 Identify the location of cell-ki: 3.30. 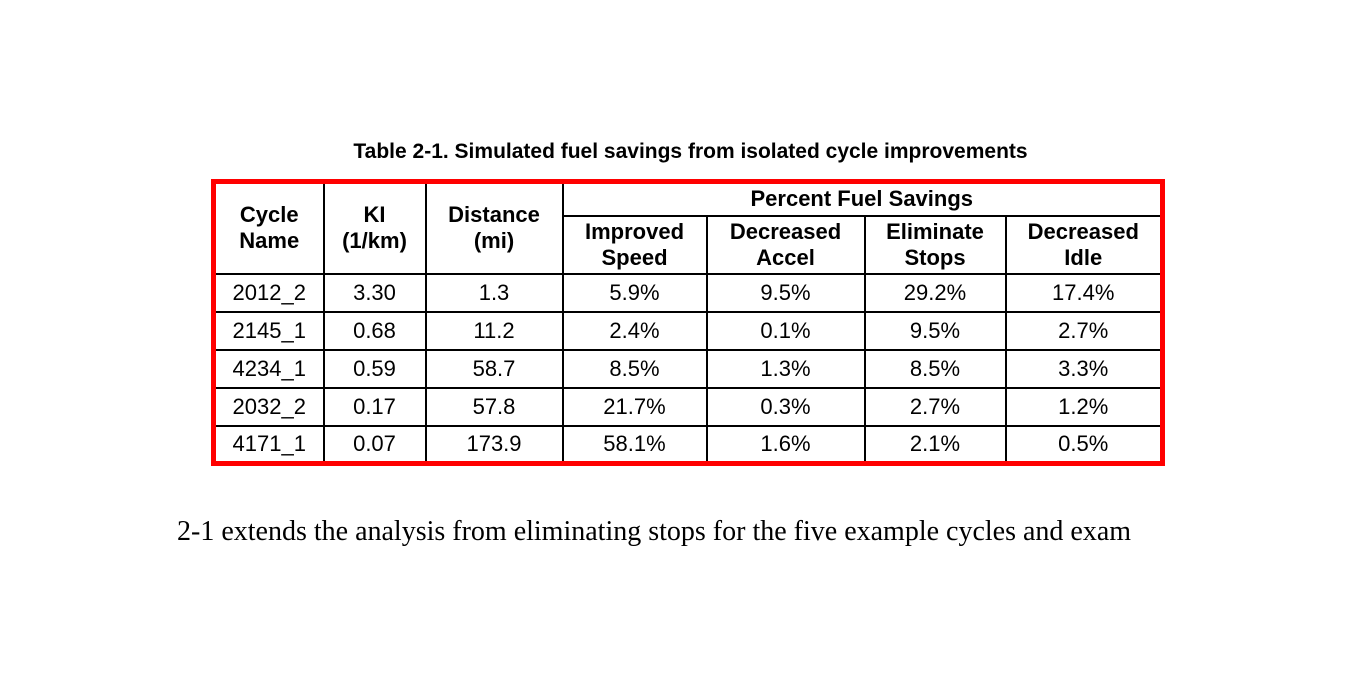
(374, 292).